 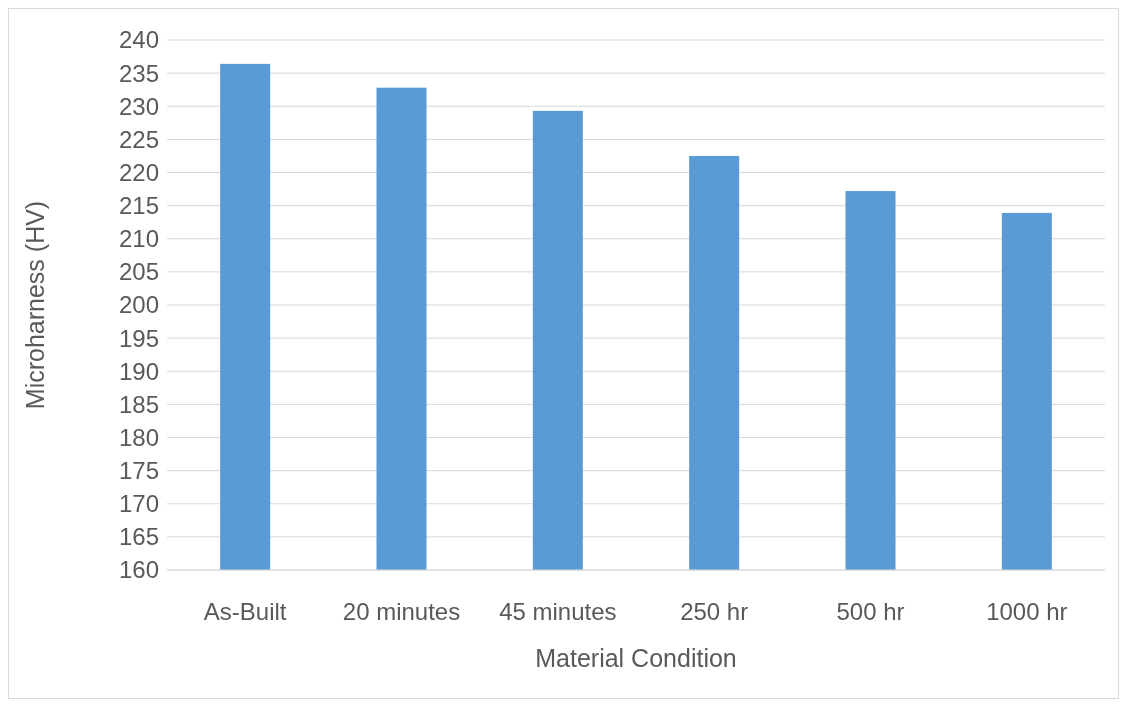 What do you see at coordinates (138, 537) in the screenshot?
I see `y-tick-label: 165` at bounding box center [138, 537].